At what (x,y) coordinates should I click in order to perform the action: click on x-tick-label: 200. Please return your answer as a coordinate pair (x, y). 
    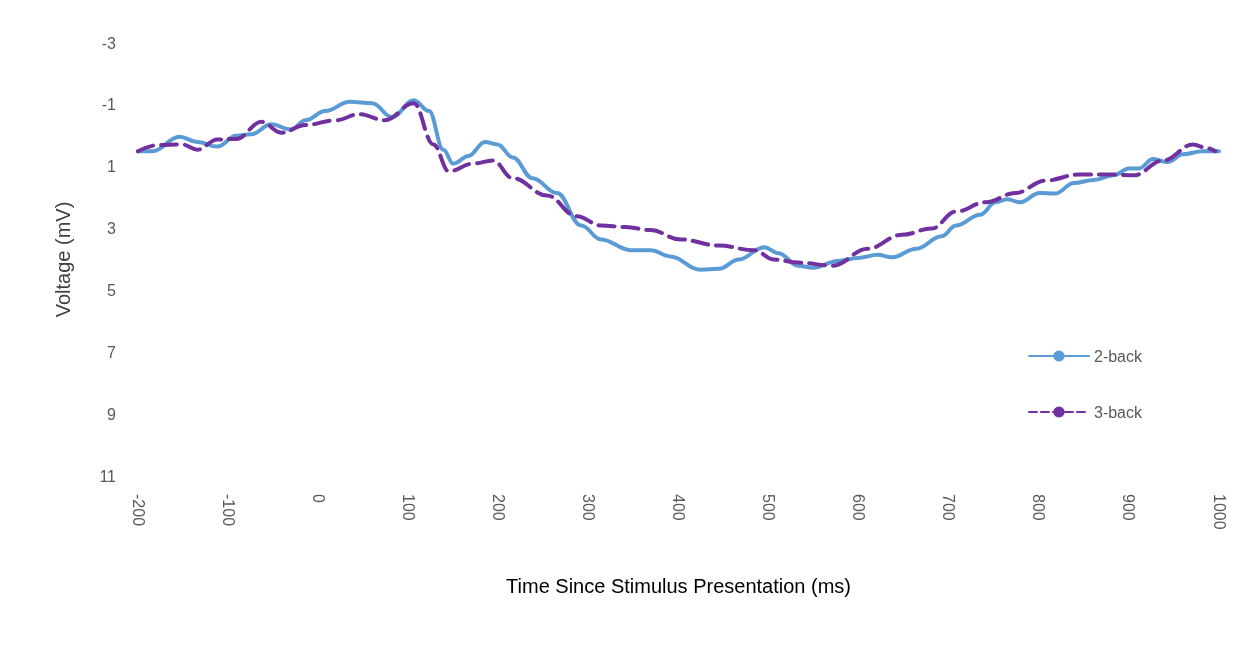
    Looking at the image, I should click on (498, 507).